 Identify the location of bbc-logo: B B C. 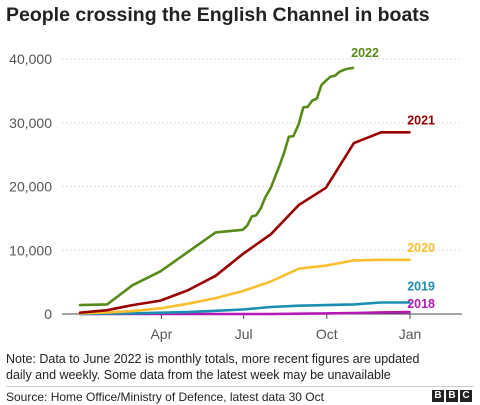
(452, 396).